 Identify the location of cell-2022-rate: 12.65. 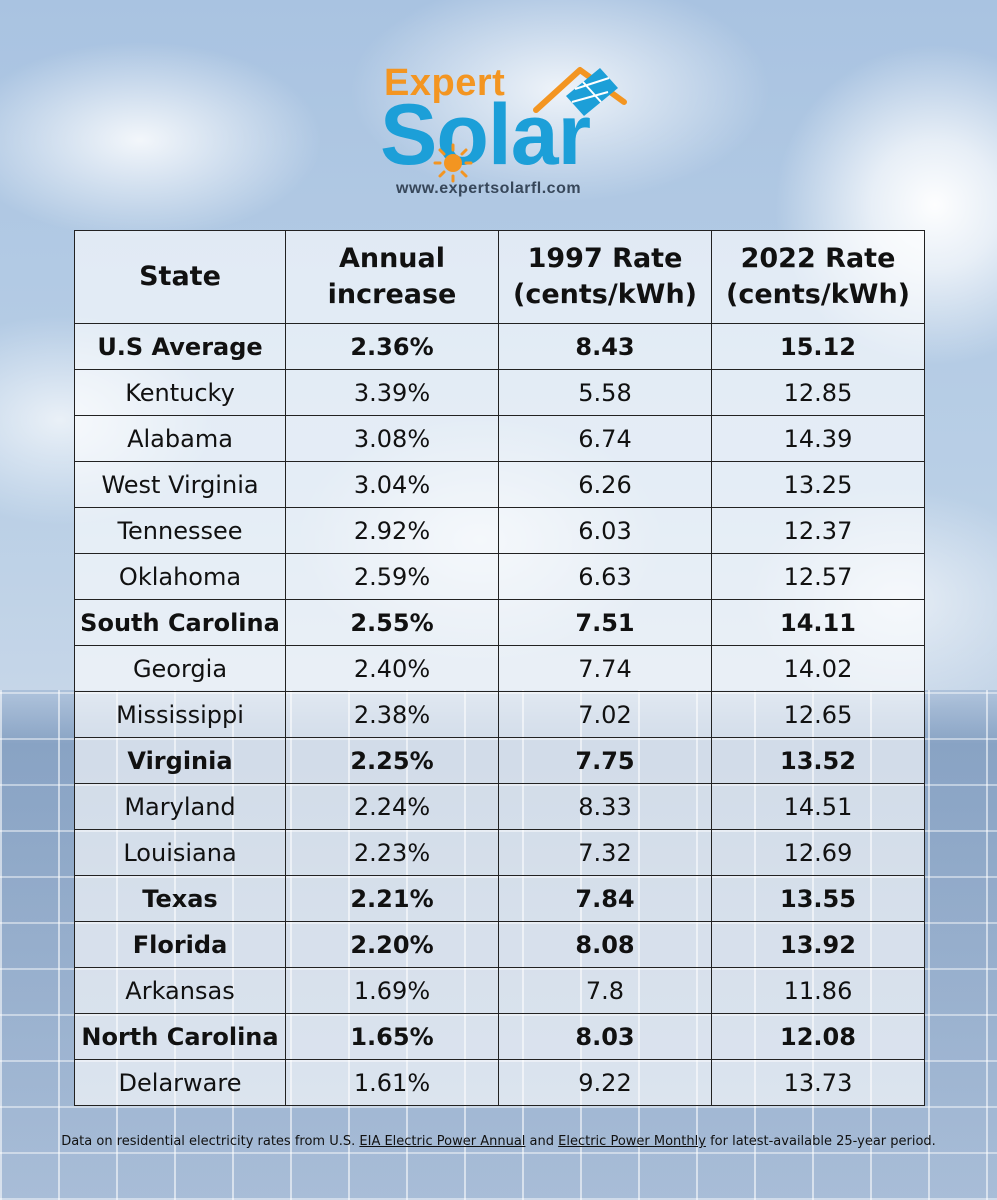
(818, 714).